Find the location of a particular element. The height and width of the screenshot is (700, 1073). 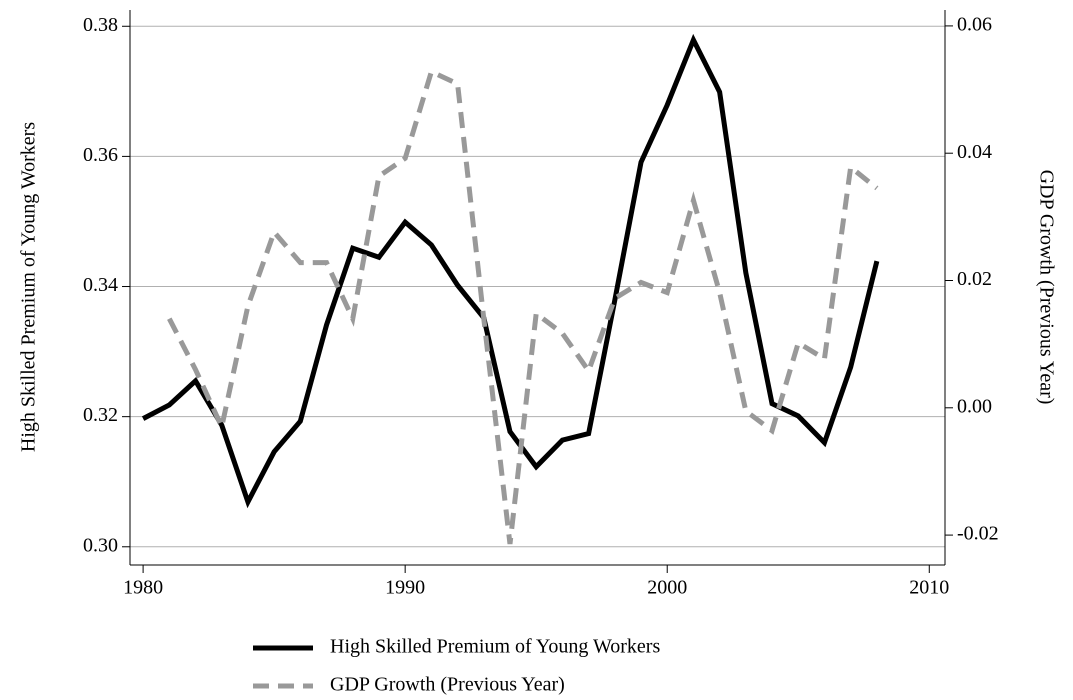

y2-tick-label: 0.00 is located at coordinates (974, 406).